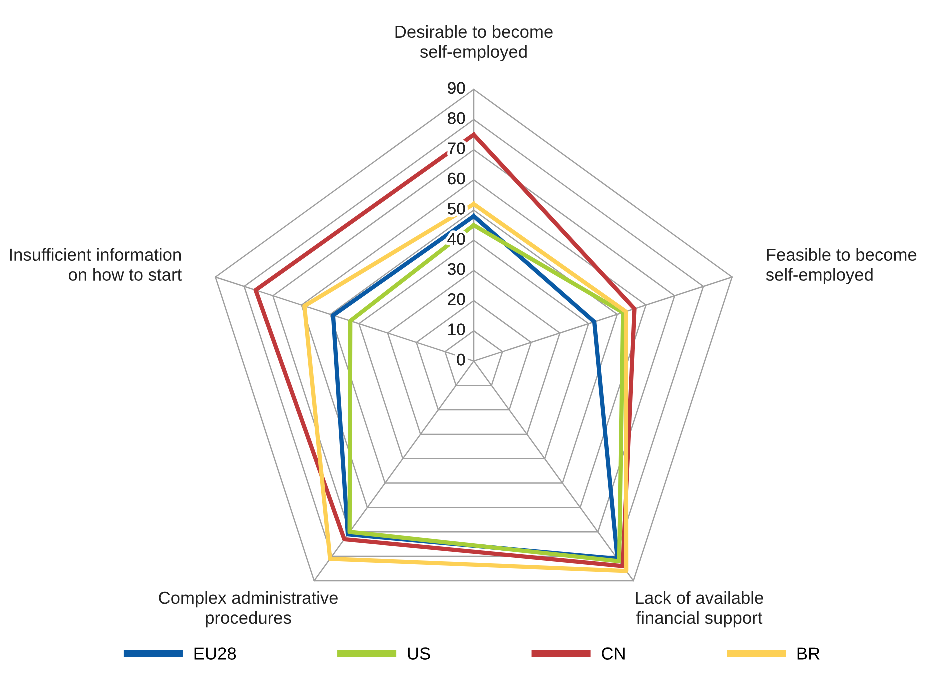 The height and width of the screenshot is (679, 948). Describe the element at coordinates (215, 654) in the screenshot. I see `legend-label: EU28` at that location.